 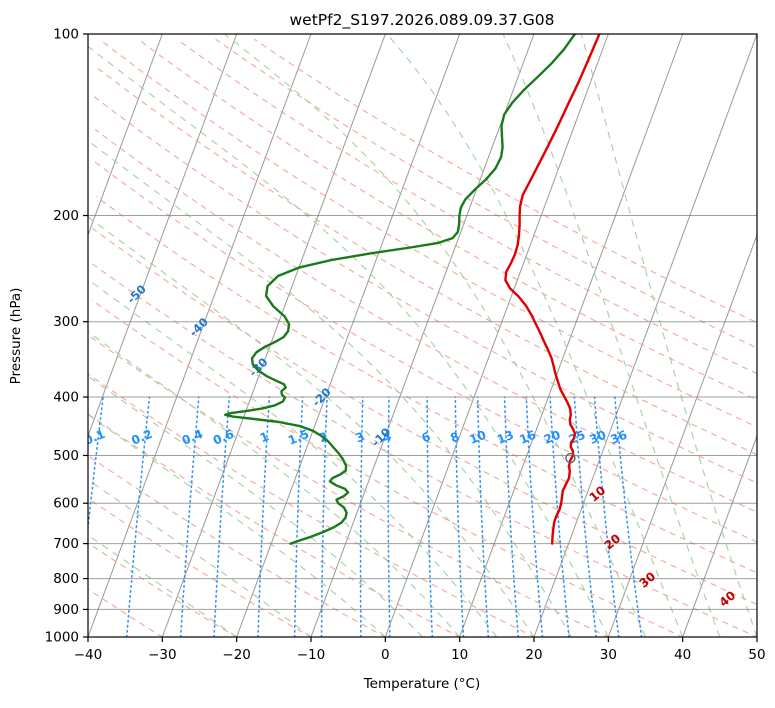 I want to click on x-axis-tick: 40, so click(x=682, y=655).